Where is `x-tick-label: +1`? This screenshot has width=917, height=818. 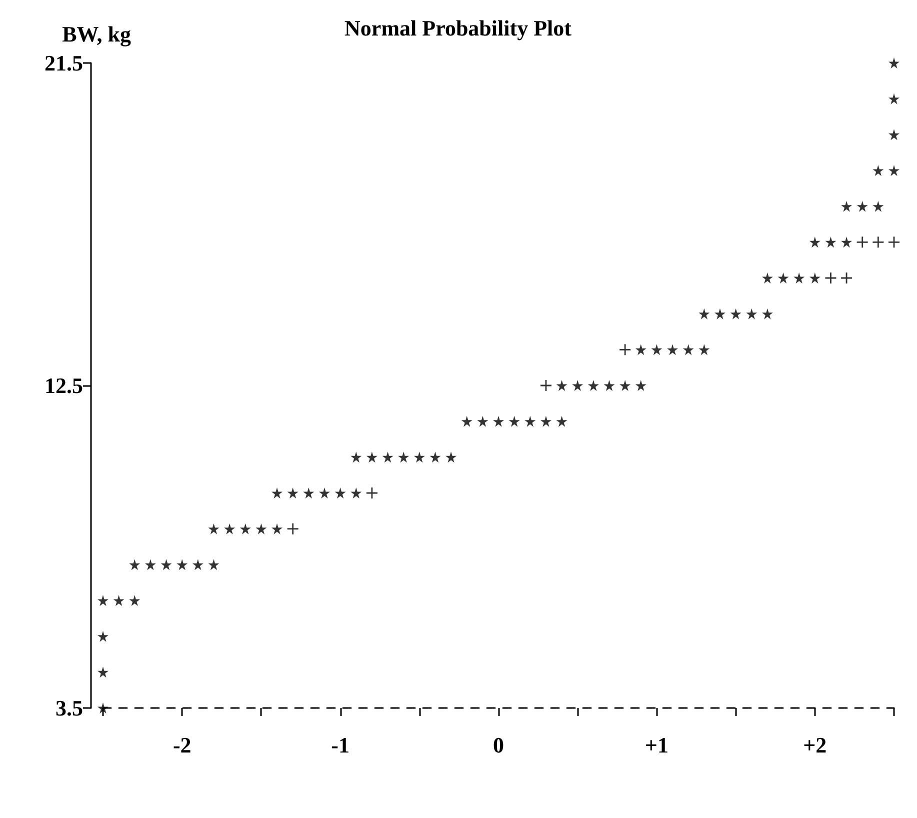 x-tick-label: +1 is located at coordinates (656, 745).